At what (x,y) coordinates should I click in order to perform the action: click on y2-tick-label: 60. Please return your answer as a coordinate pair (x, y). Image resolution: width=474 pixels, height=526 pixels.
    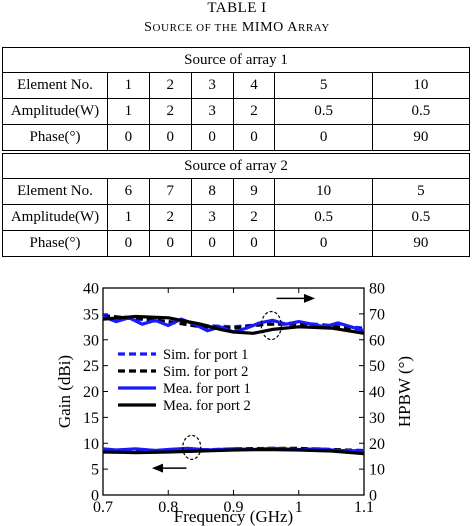
    Looking at the image, I should click on (377, 340).